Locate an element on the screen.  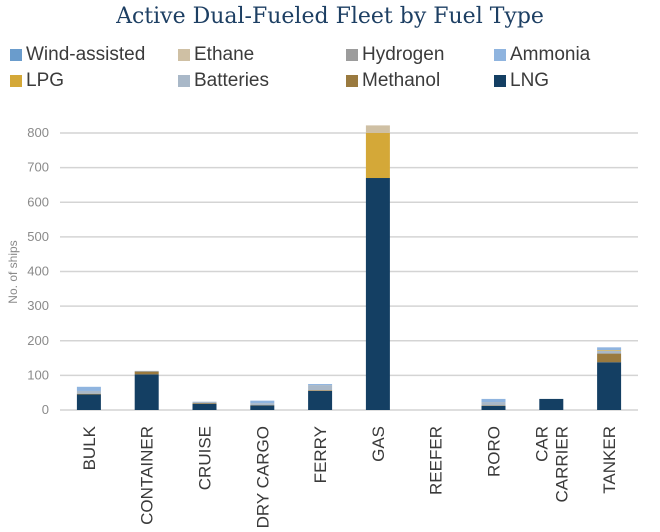
y-tick-label: 800 is located at coordinates (38, 132).